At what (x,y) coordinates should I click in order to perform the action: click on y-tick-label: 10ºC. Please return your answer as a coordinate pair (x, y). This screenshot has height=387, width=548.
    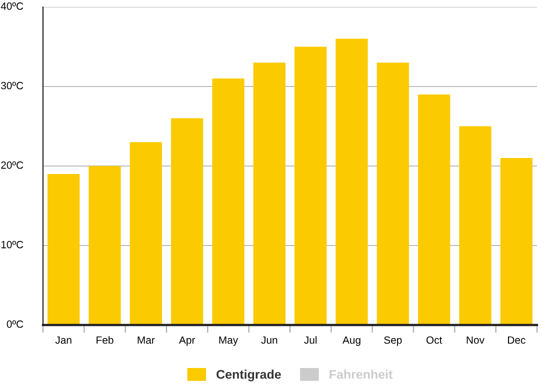
    Looking at the image, I should click on (12, 244).